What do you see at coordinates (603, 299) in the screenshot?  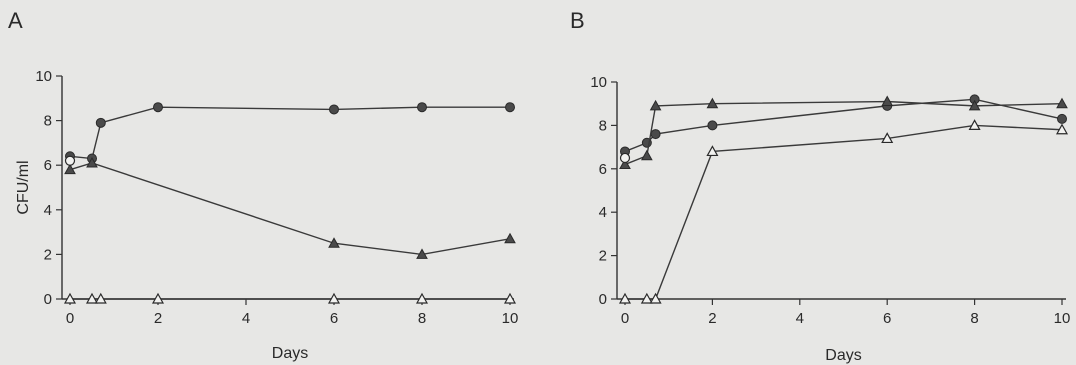 I see `panel-1-y-tick-label: 0` at bounding box center [603, 299].